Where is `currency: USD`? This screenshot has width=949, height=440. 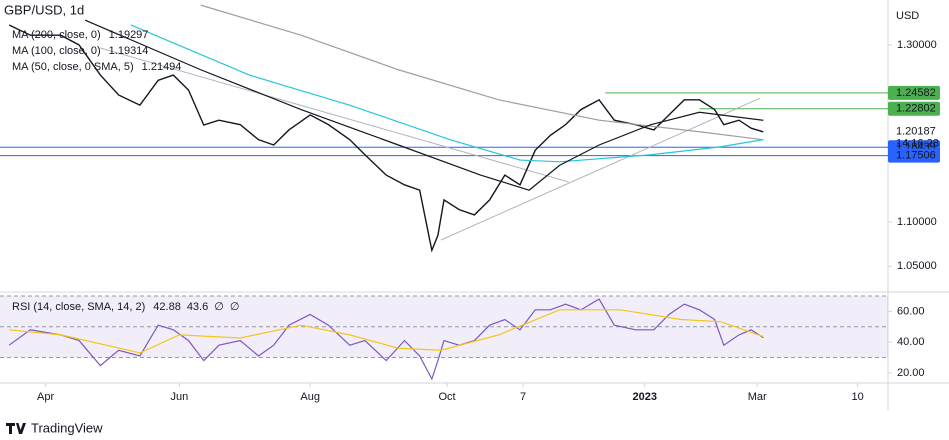 currency: USD is located at coordinates (907, 16).